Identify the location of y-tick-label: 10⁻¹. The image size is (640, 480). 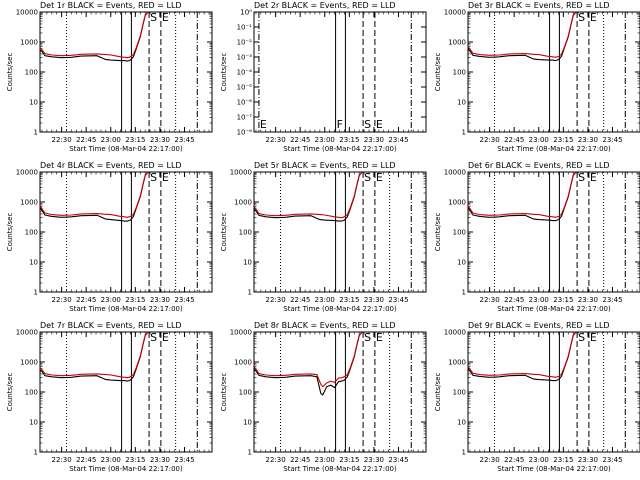
(245, 28).